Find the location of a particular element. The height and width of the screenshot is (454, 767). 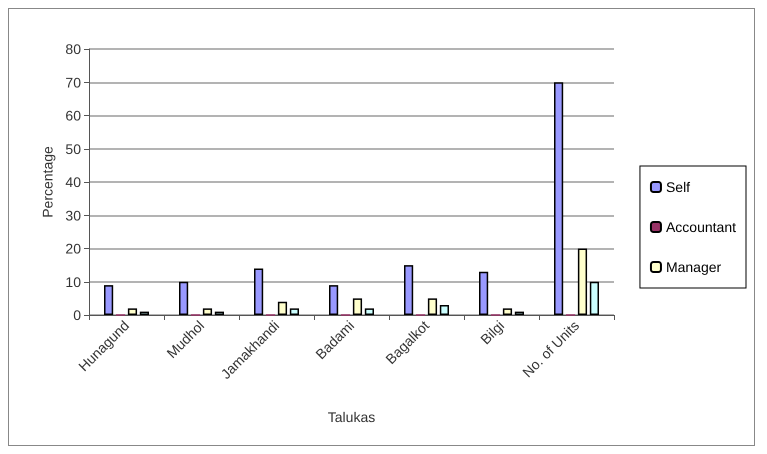

legend-label: Accountant is located at coordinates (701, 227).